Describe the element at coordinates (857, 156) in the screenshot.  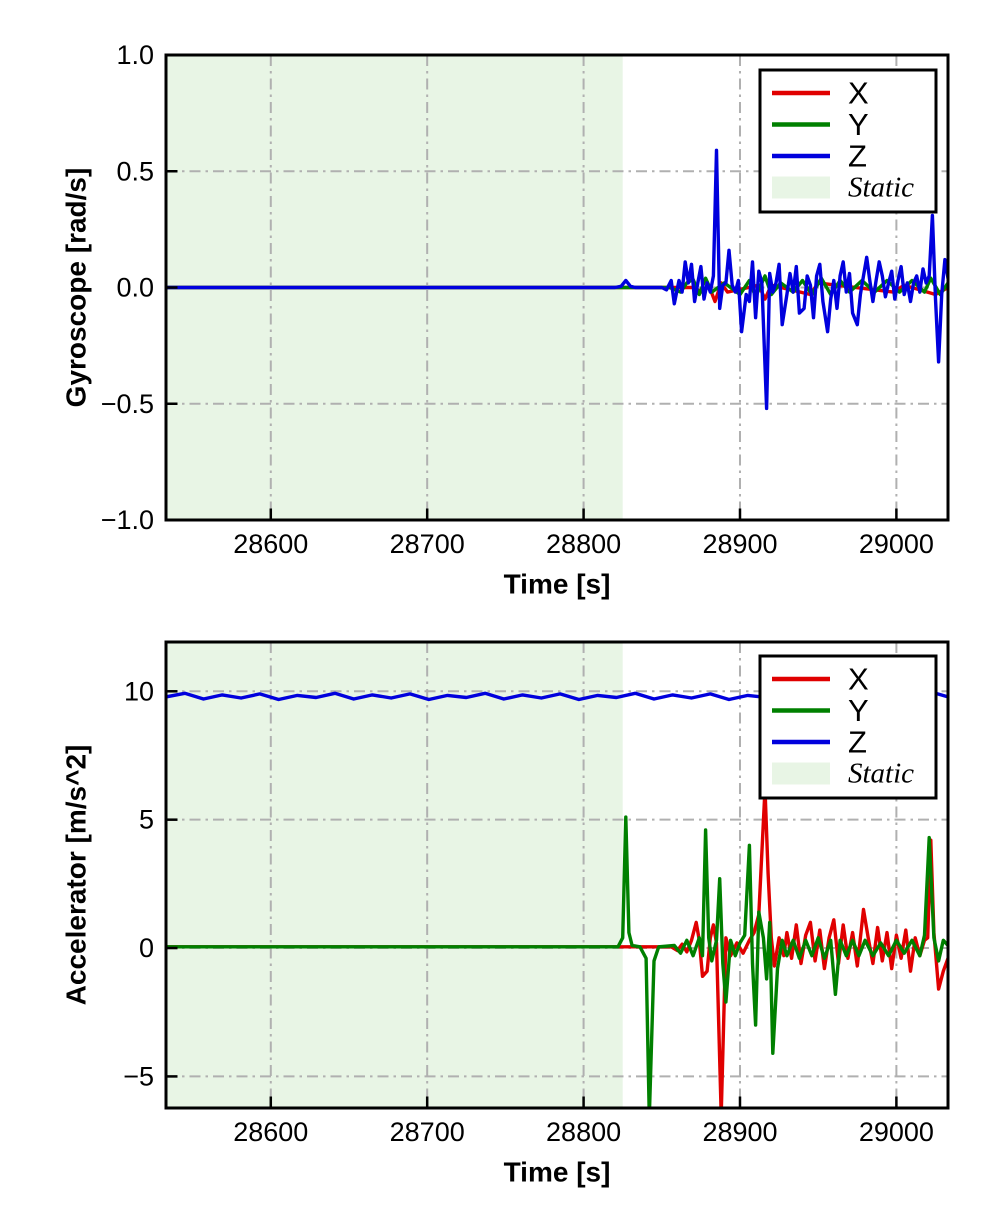
I see `gyroscope-legend-label-z: Z` at that location.